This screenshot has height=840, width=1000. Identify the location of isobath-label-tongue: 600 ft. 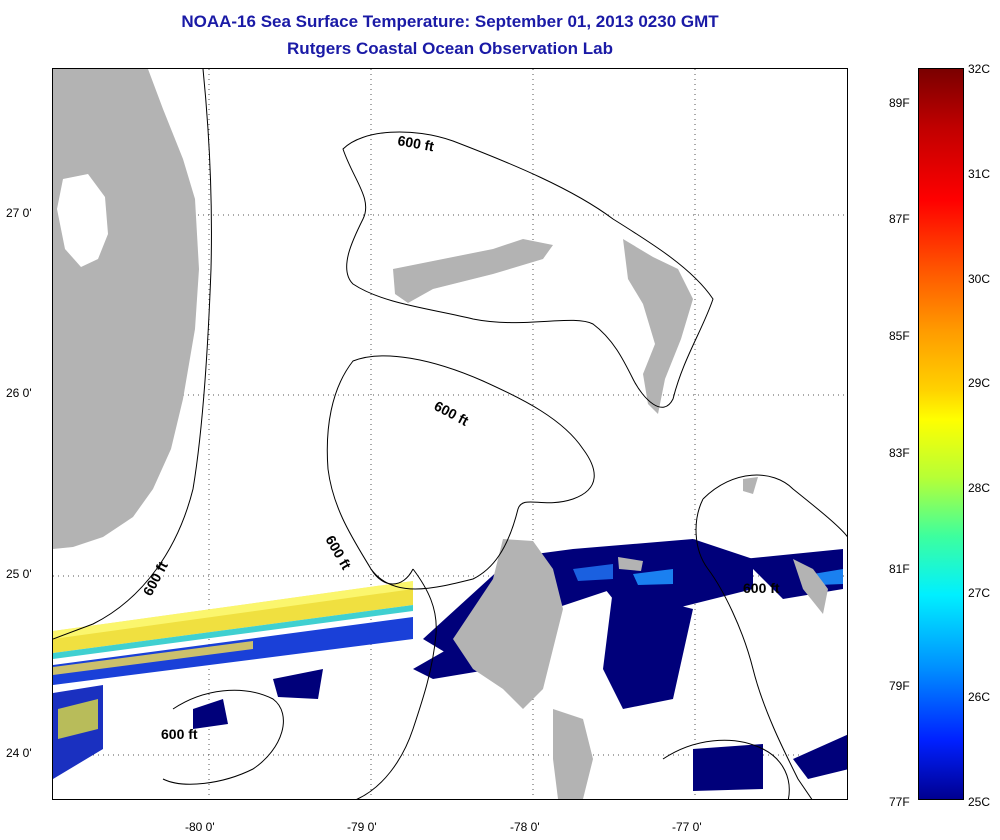
(338, 553).